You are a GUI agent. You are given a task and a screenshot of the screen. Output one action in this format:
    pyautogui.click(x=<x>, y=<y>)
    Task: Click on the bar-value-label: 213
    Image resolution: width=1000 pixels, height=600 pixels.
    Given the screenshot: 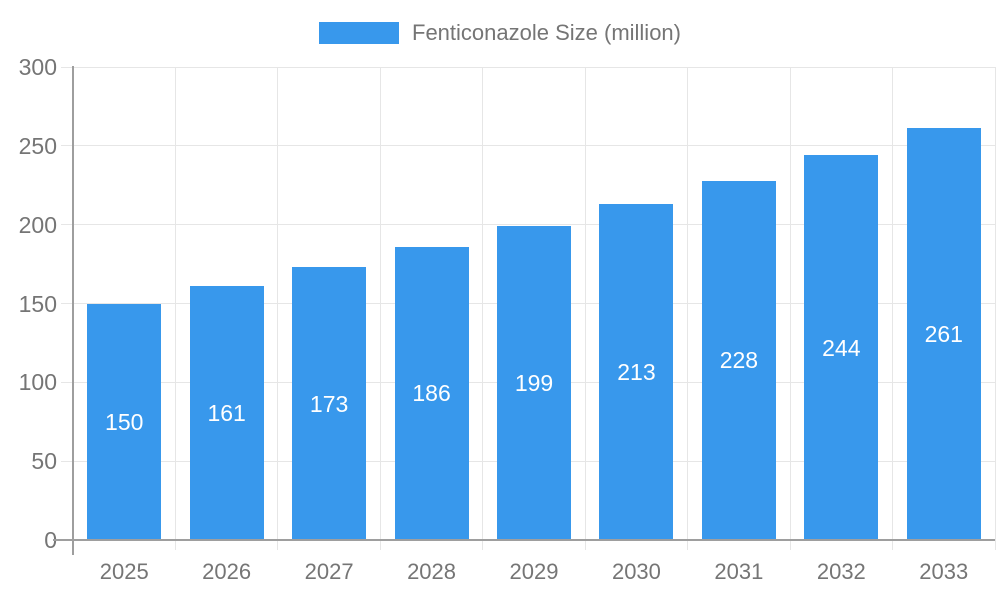 What is the action you would take?
    pyautogui.click(x=636, y=372)
    